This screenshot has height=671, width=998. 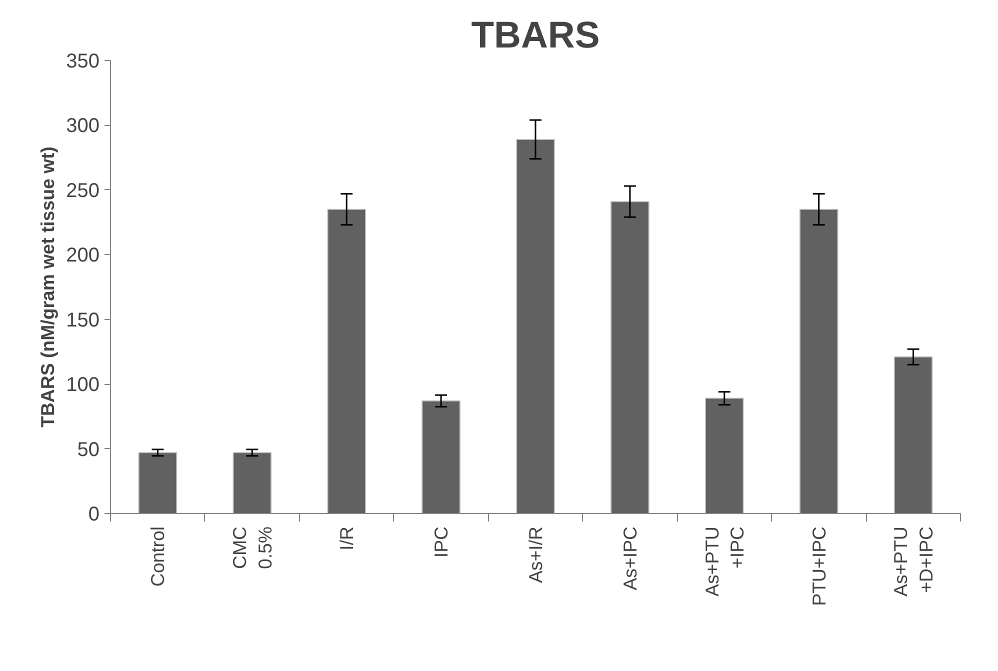 I want to click on x-tick-label: I/R, so click(x=347, y=538).